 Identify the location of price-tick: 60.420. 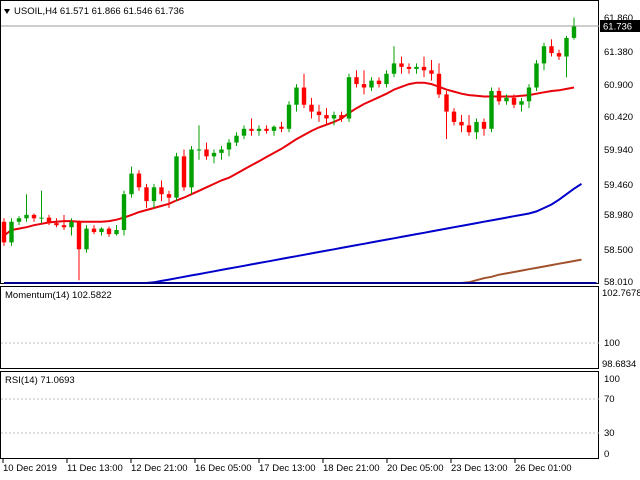
(618, 117).